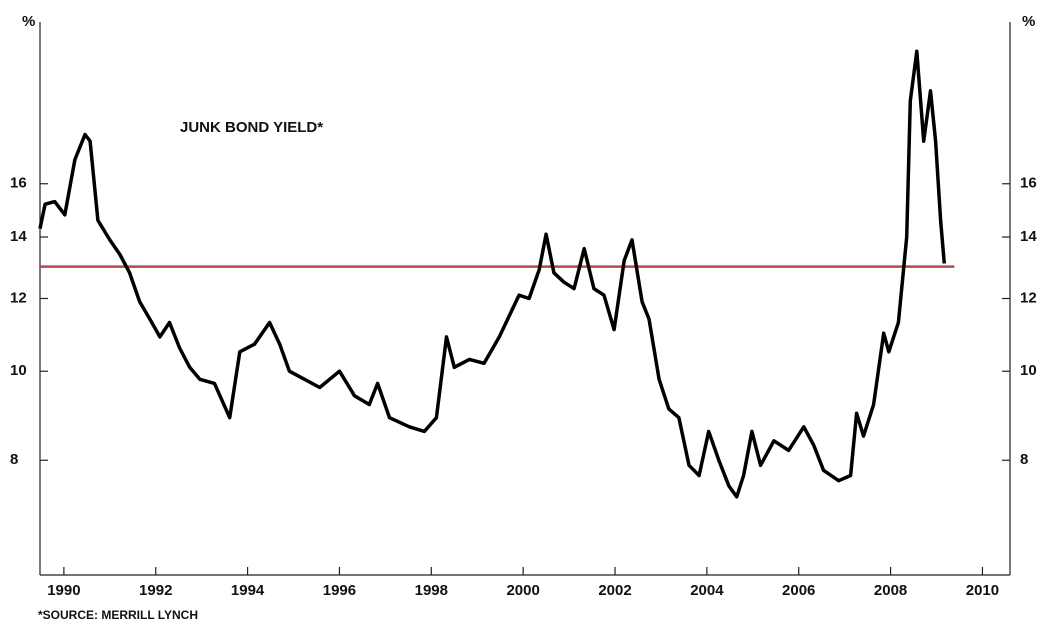 This screenshot has height=624, width=1046. I want to click on x-tick-label: 2002, so click(614, 590).